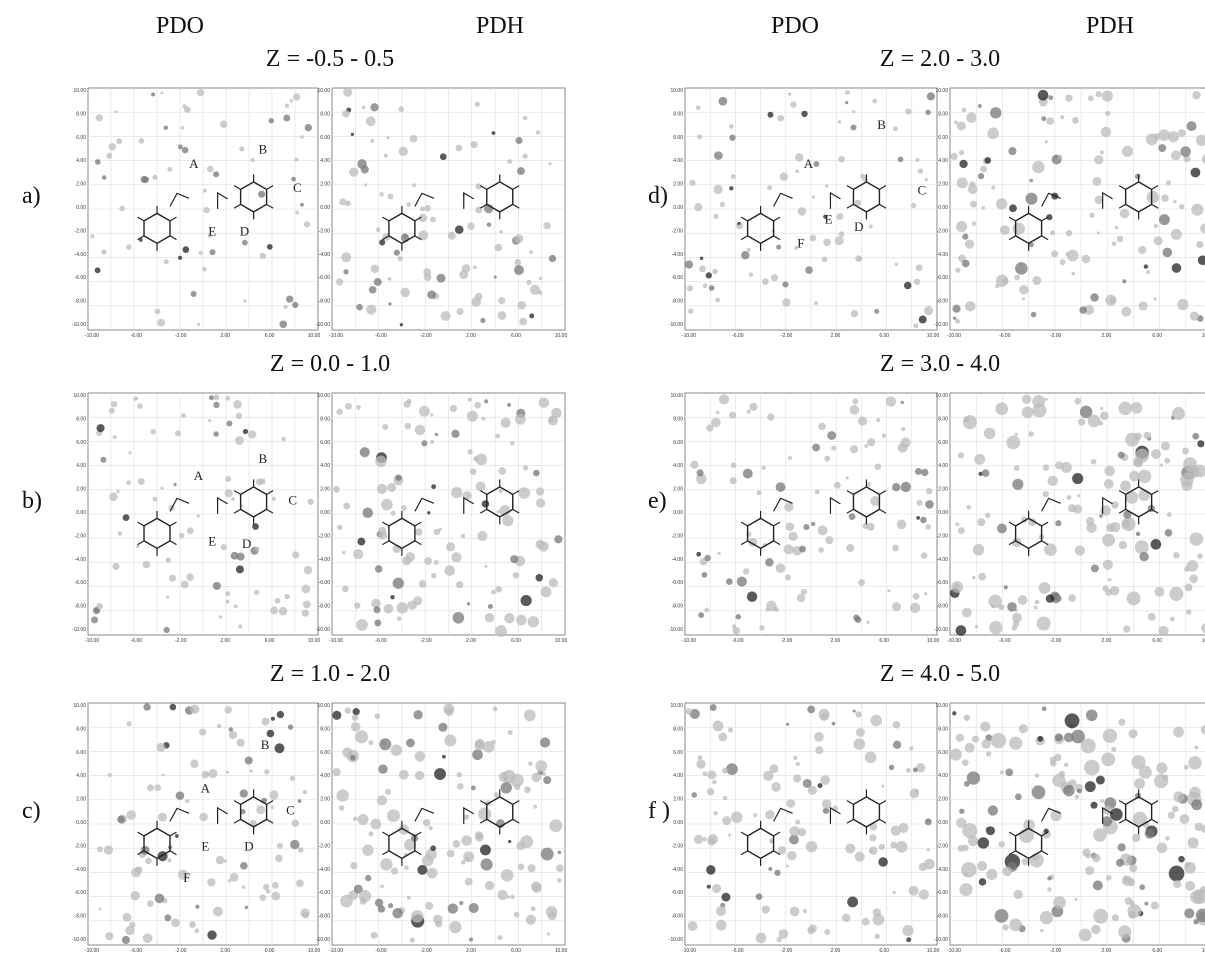 The width and height of the screenshot is (1205, 960). What do you see at coordinates (325, 846) in the screenshot?
I see `y-tick-label: -2.00` at bounding box center [325, 846].